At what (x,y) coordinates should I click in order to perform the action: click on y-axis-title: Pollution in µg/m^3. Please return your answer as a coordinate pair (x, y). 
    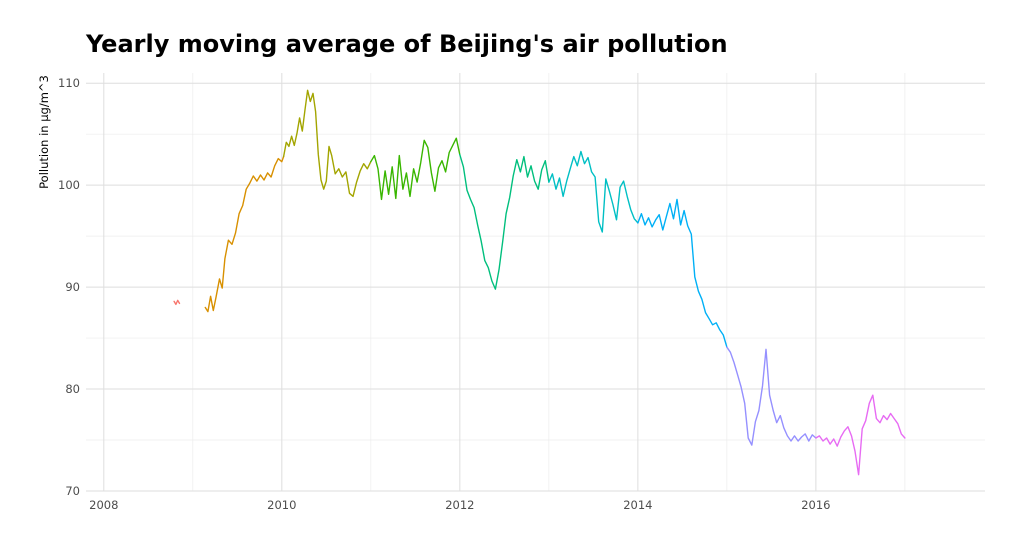
    Looking at the image, I should click on (44, 132).